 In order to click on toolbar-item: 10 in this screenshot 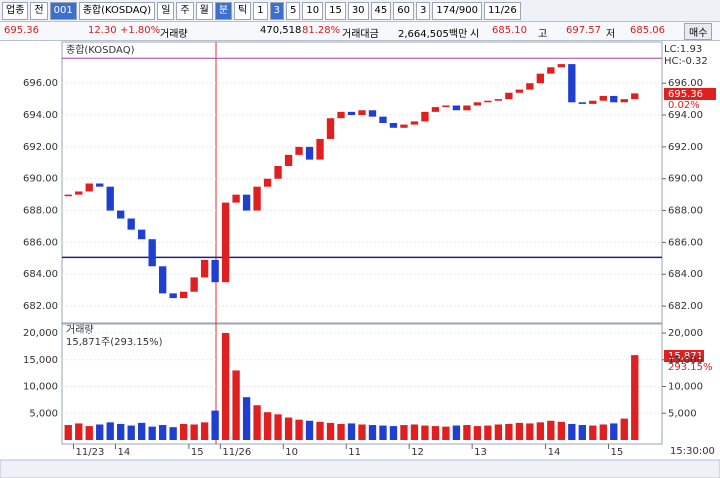, I will do `click(313, 10)`.